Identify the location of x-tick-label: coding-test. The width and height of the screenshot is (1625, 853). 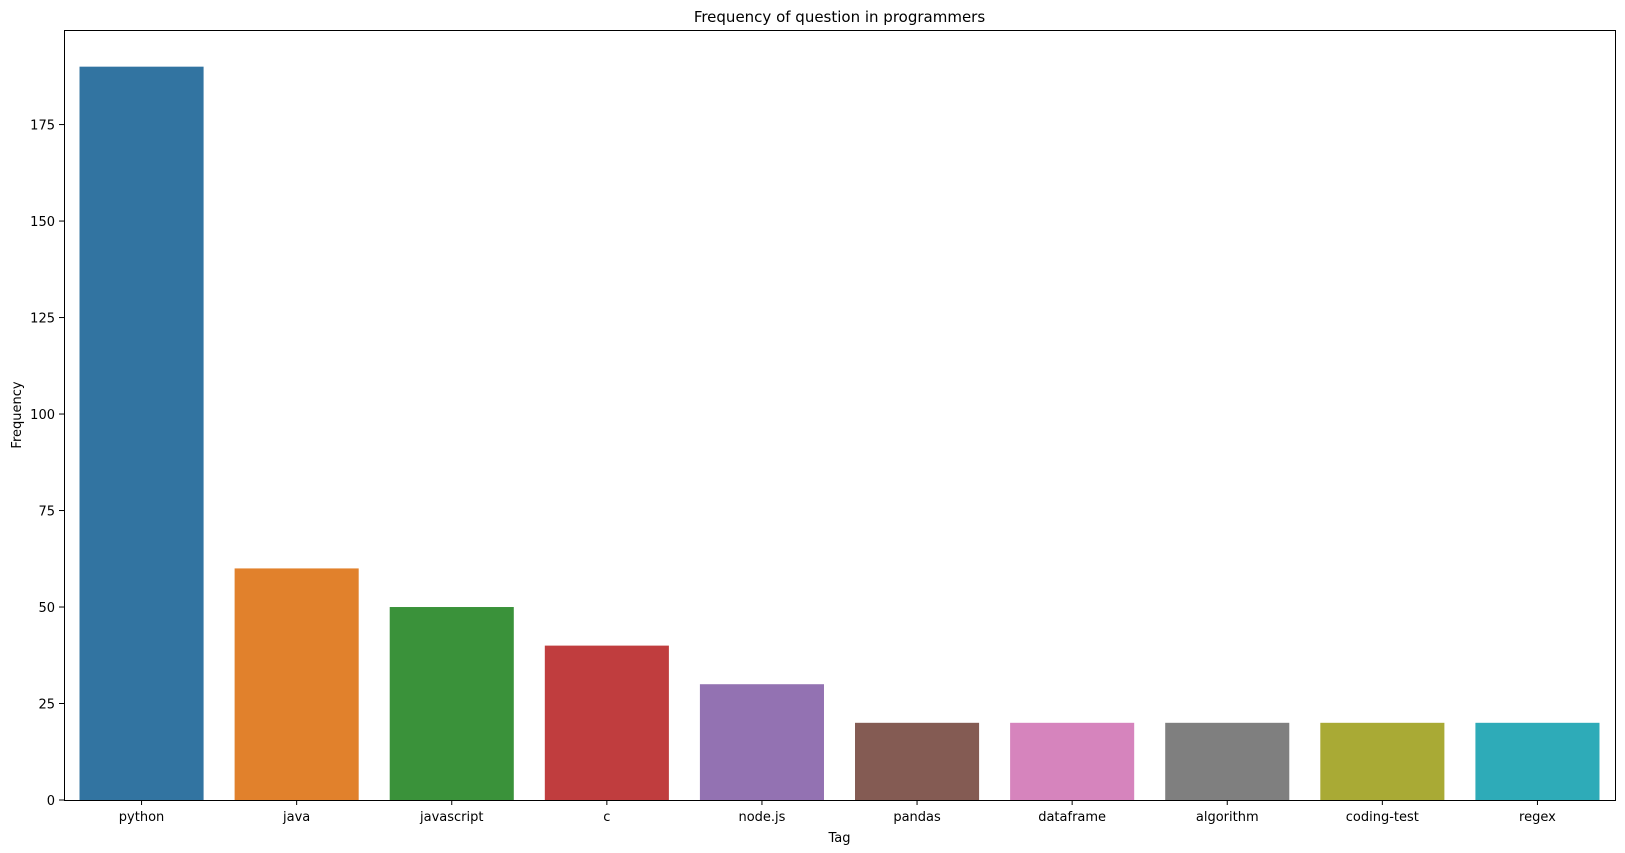
(1382, 817).